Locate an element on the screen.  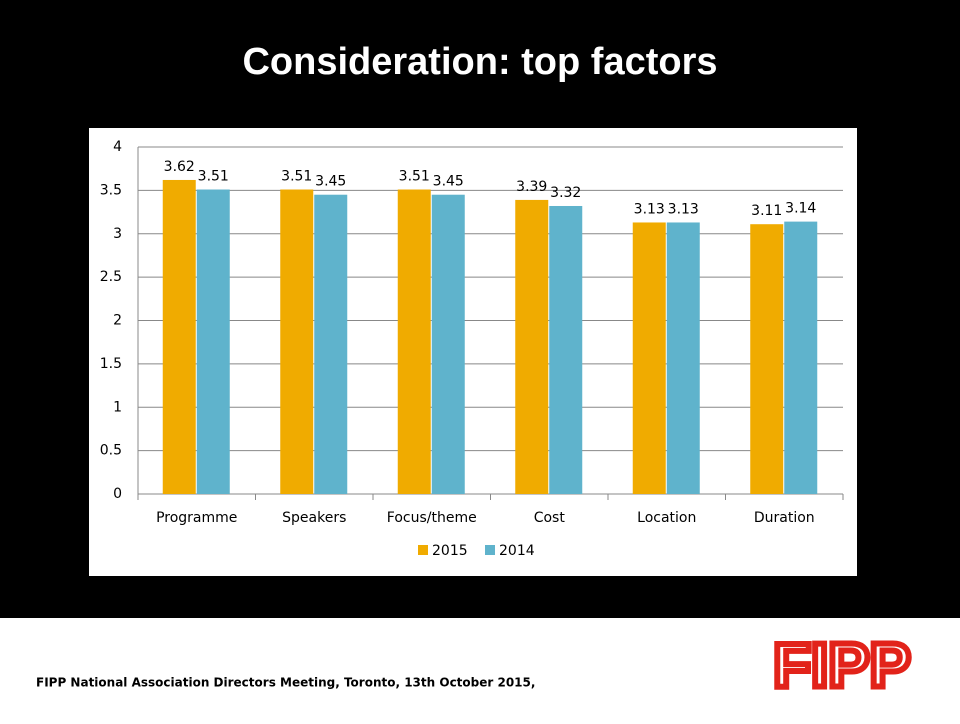
x-tick-label: Speakers is located at coordinates (314, 518).